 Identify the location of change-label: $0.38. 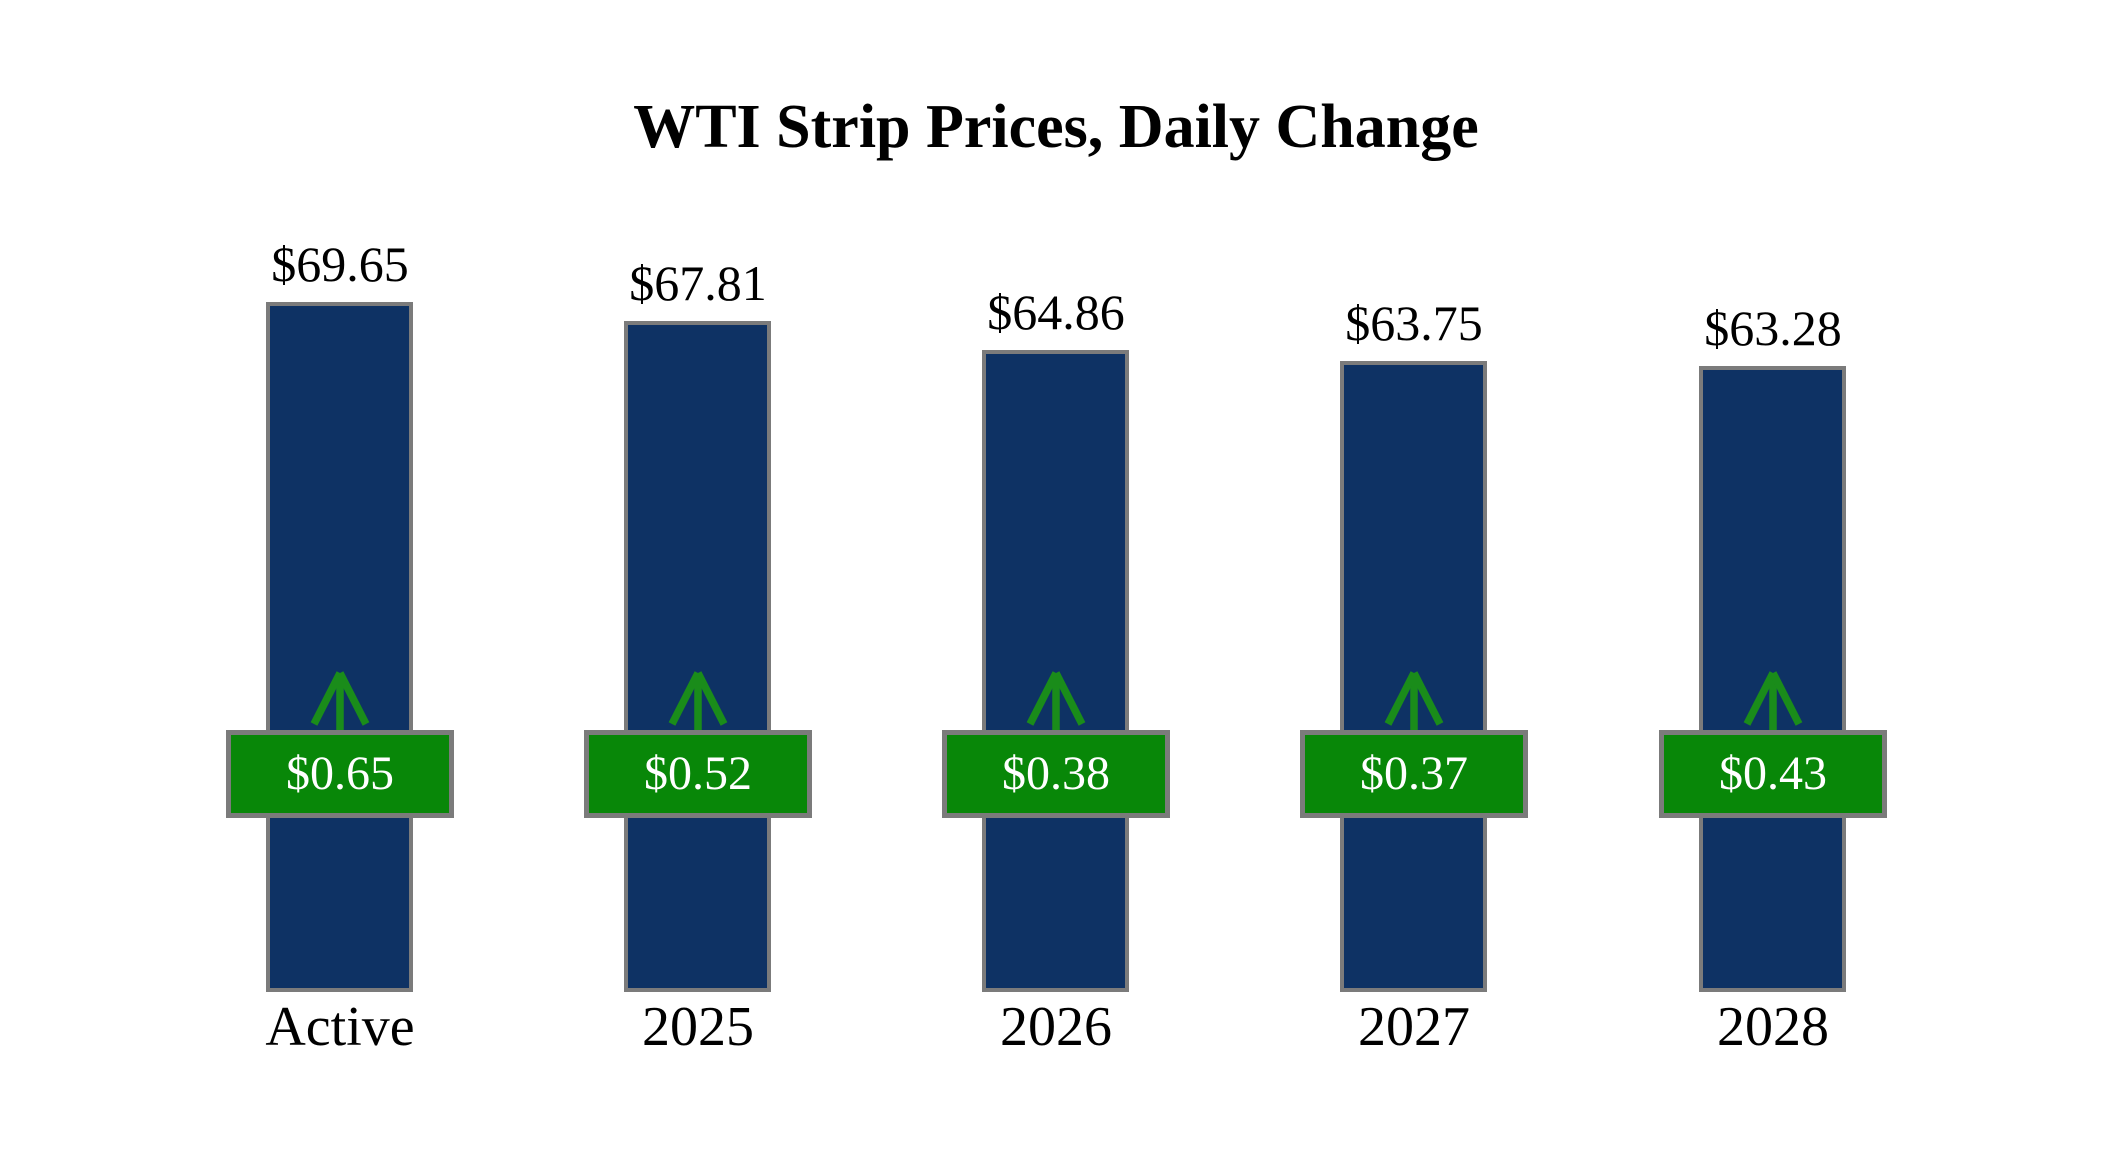
(1056, 773).